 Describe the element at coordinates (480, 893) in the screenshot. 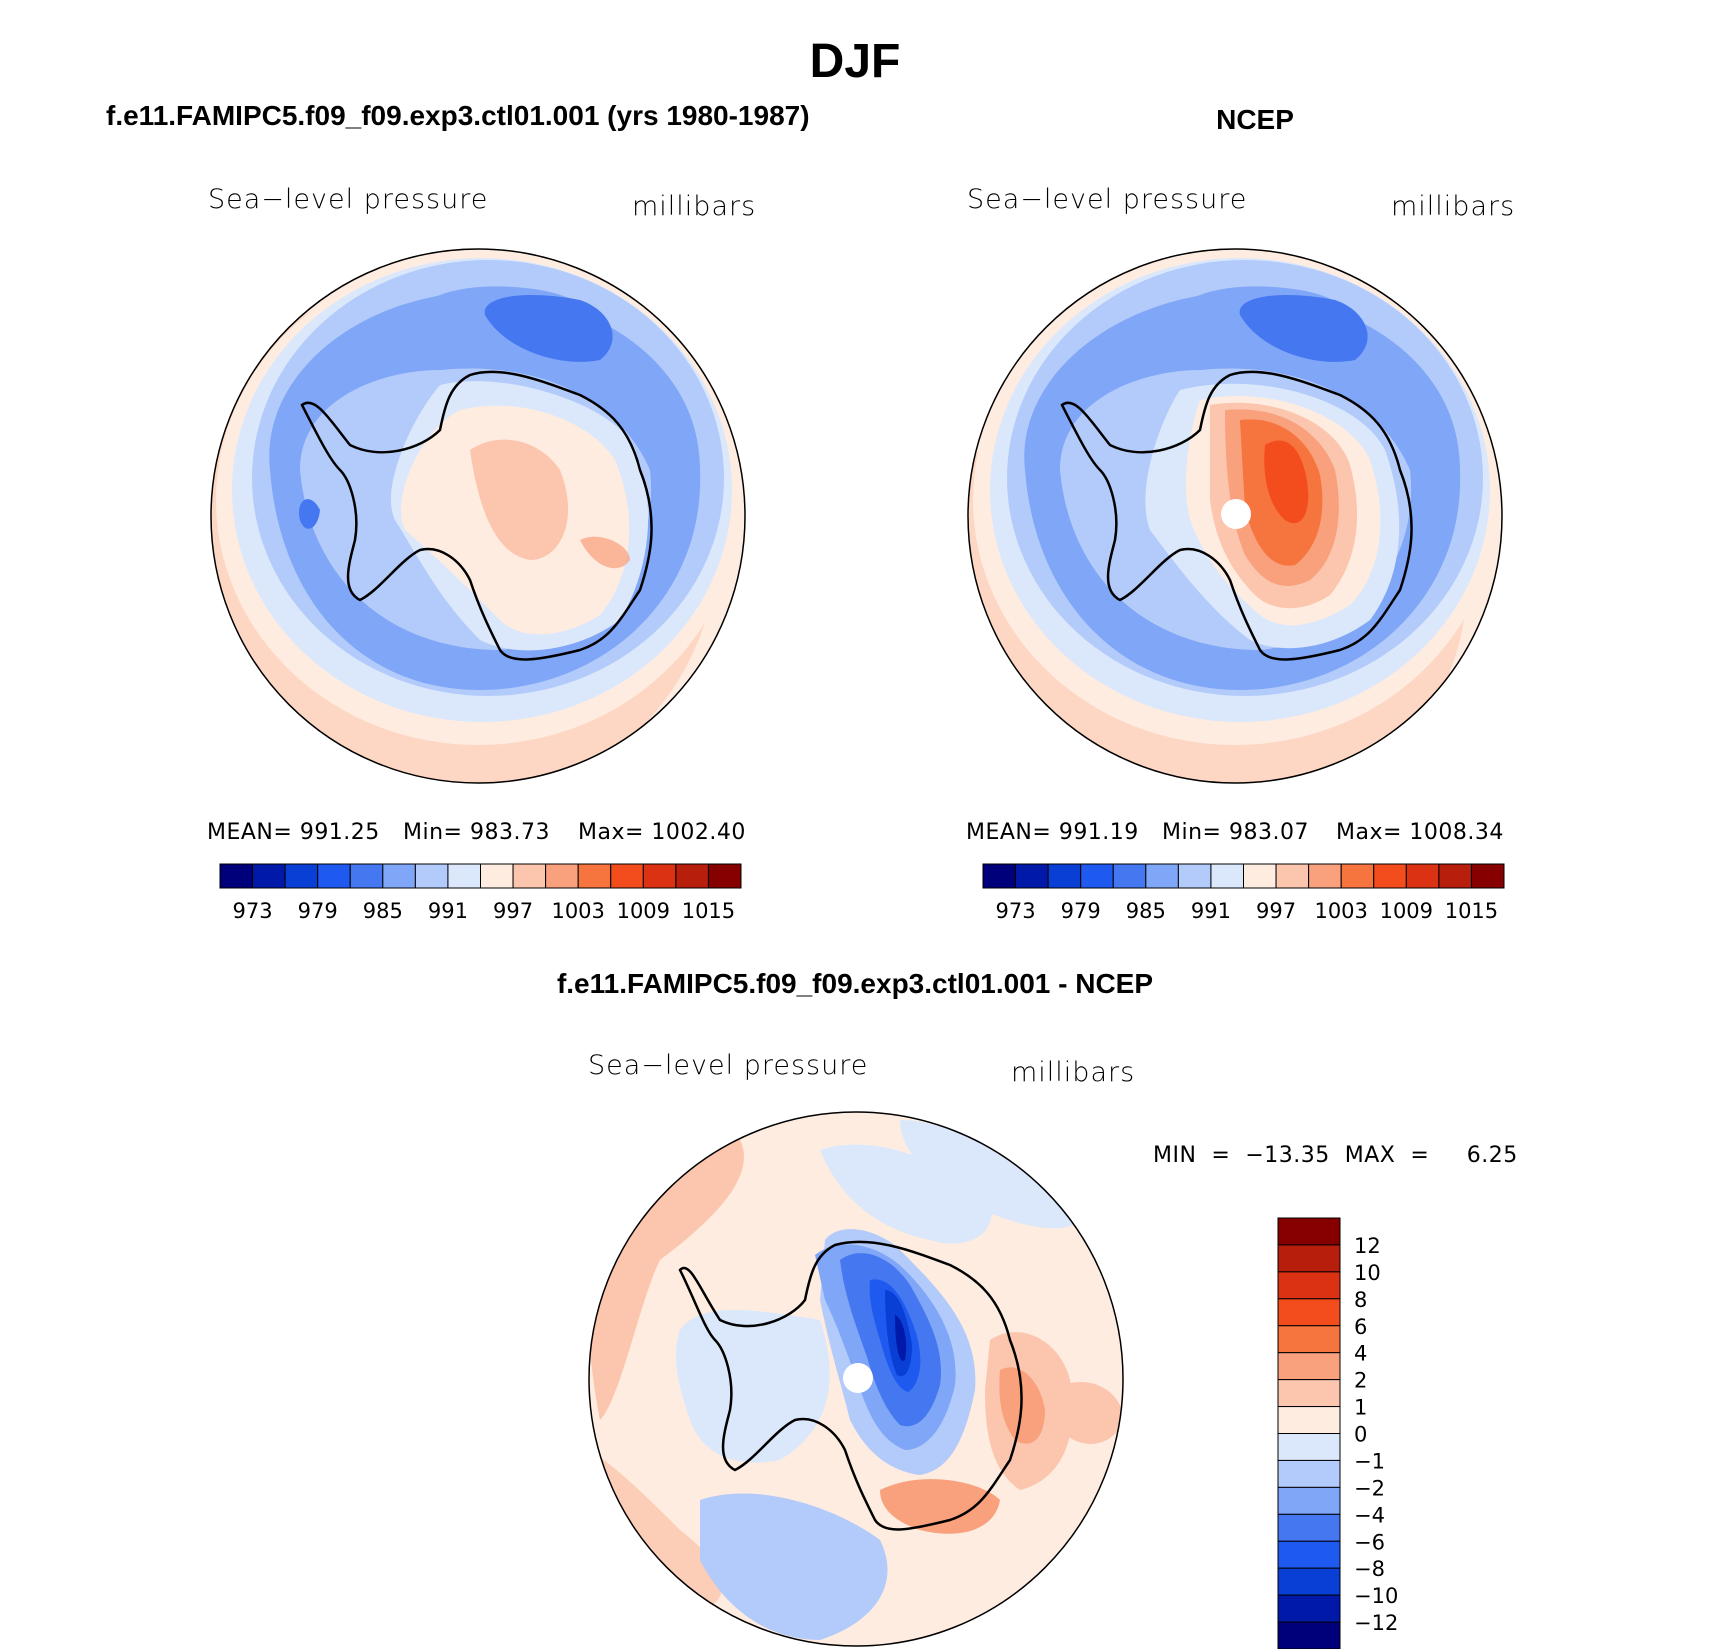

I see `model-colorbar: 973 979 985 991 997 1003 1009 1015` at that location.